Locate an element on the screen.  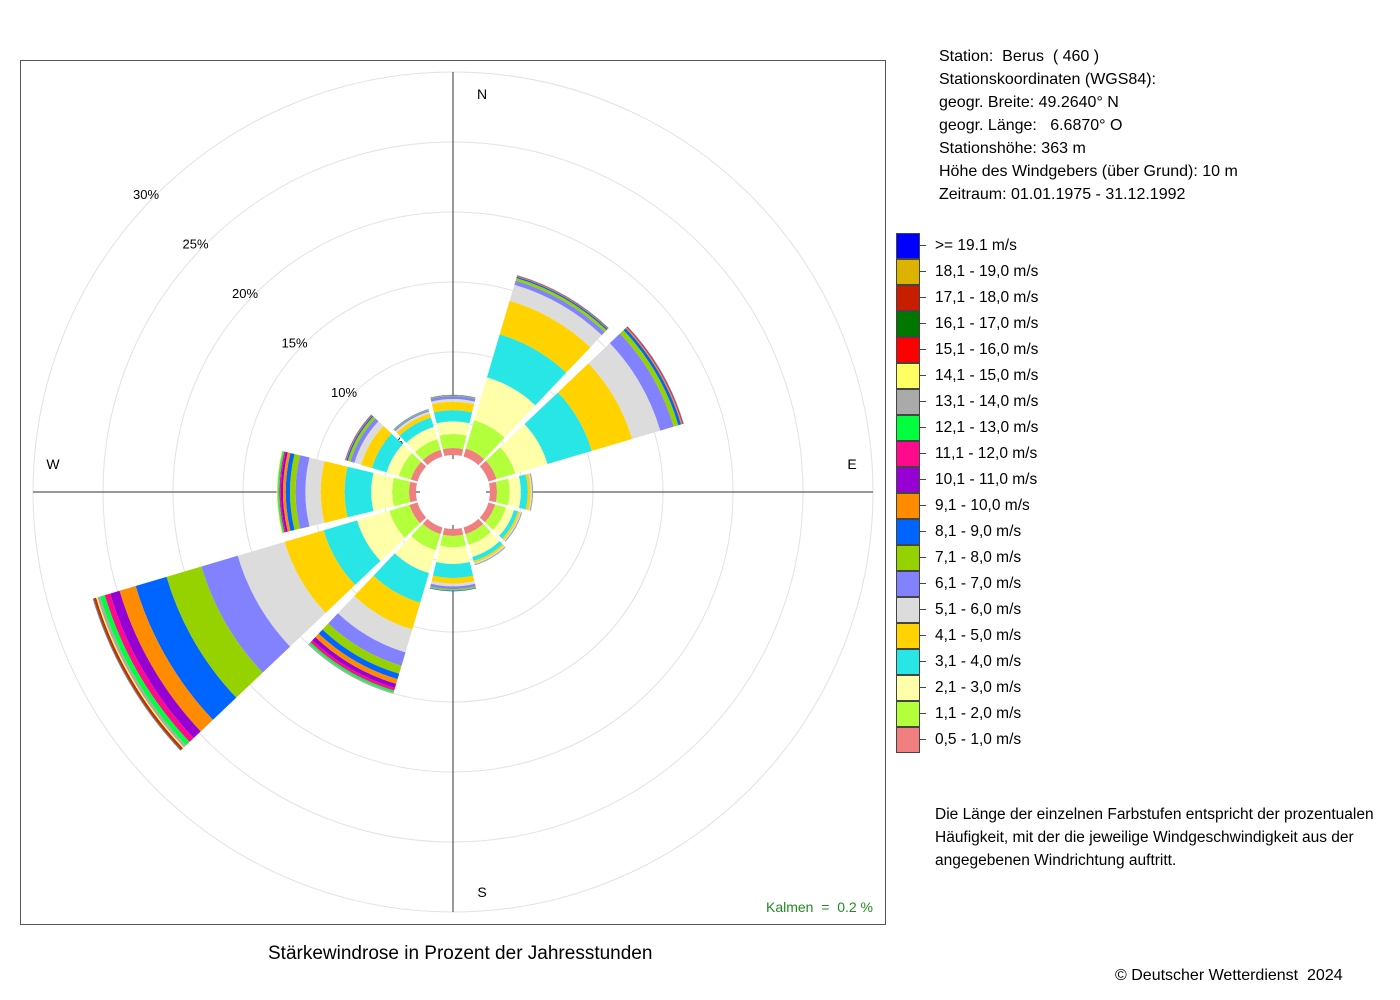
legend-label: 0,5 - 1,0 m/s is located at coordinates (978, 739).